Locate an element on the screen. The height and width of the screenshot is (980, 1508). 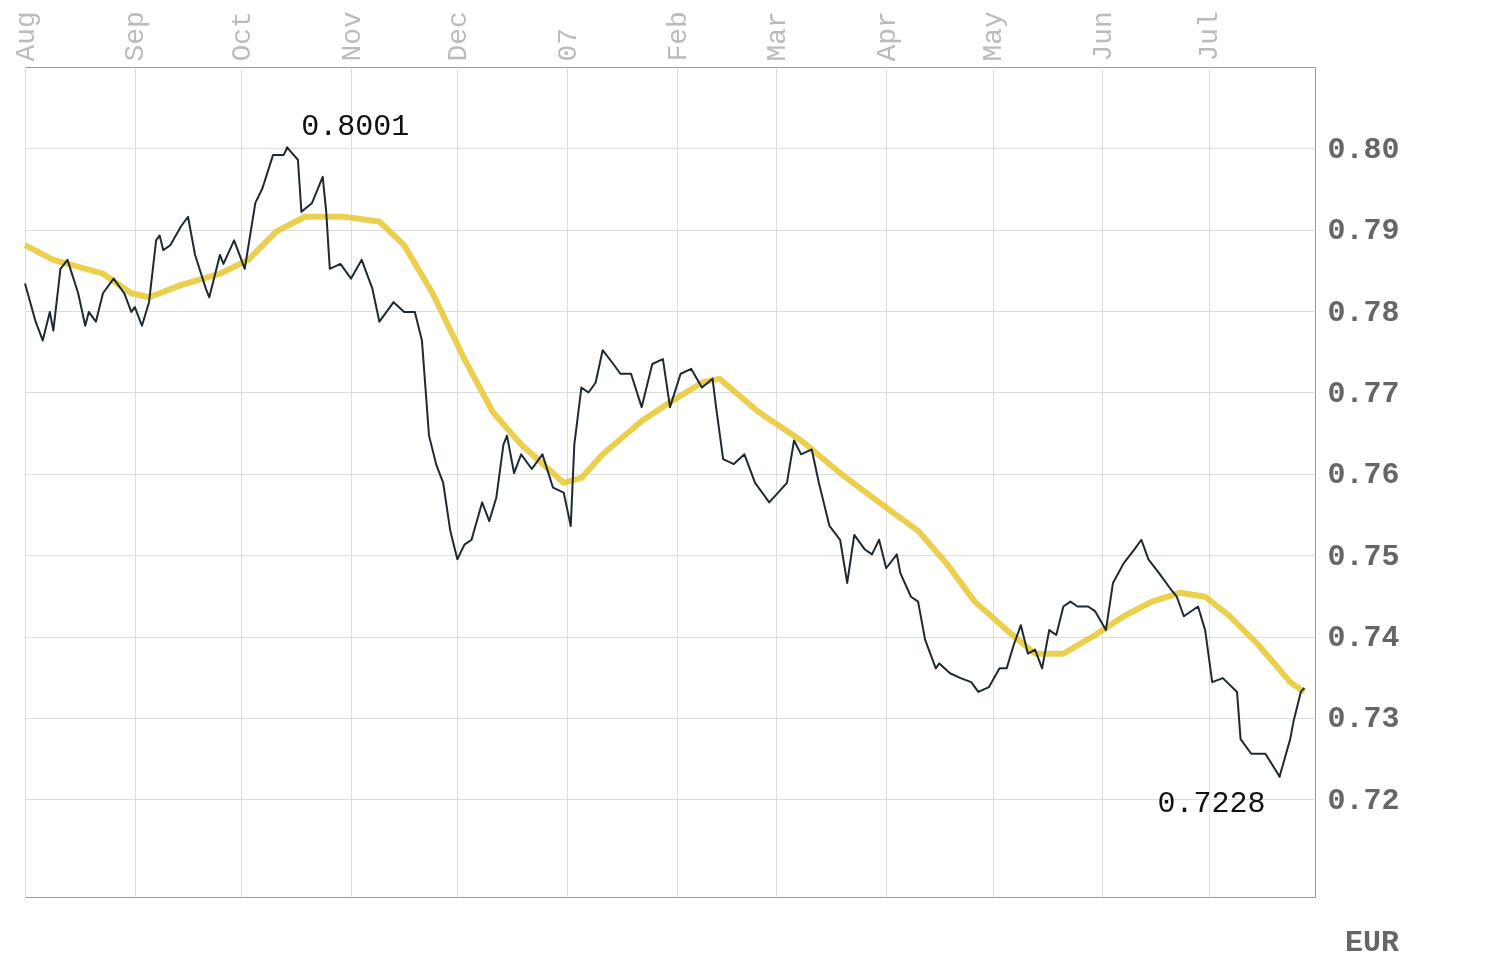
annotation: 0.8001 is located at coordinates (355, 126).